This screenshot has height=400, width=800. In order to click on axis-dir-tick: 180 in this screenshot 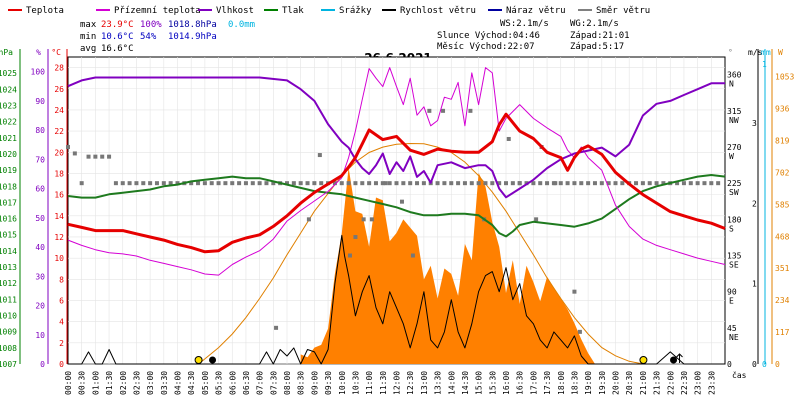, I will do `click(734, 219)`.